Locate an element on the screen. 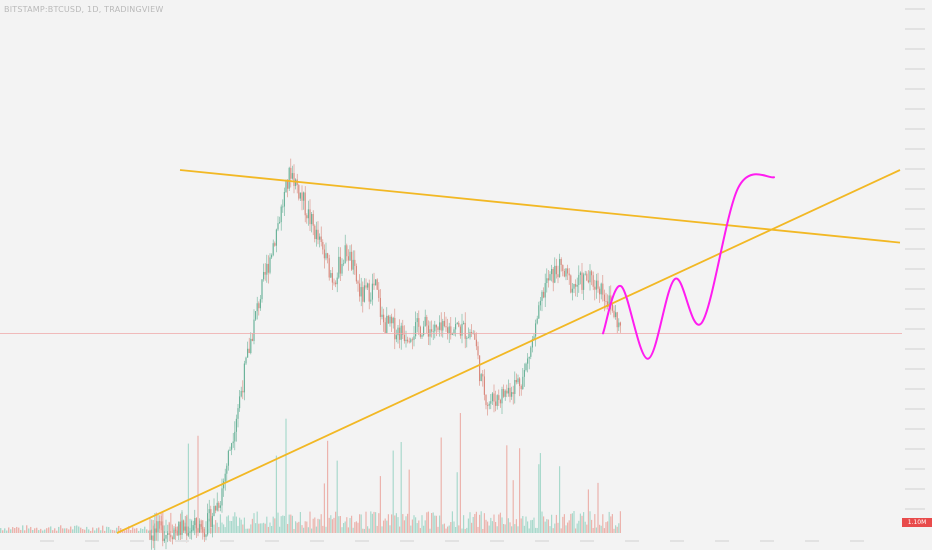 The height and width of the screenshot is (550, 932). volume-bars is located at coordinates (310, 473).